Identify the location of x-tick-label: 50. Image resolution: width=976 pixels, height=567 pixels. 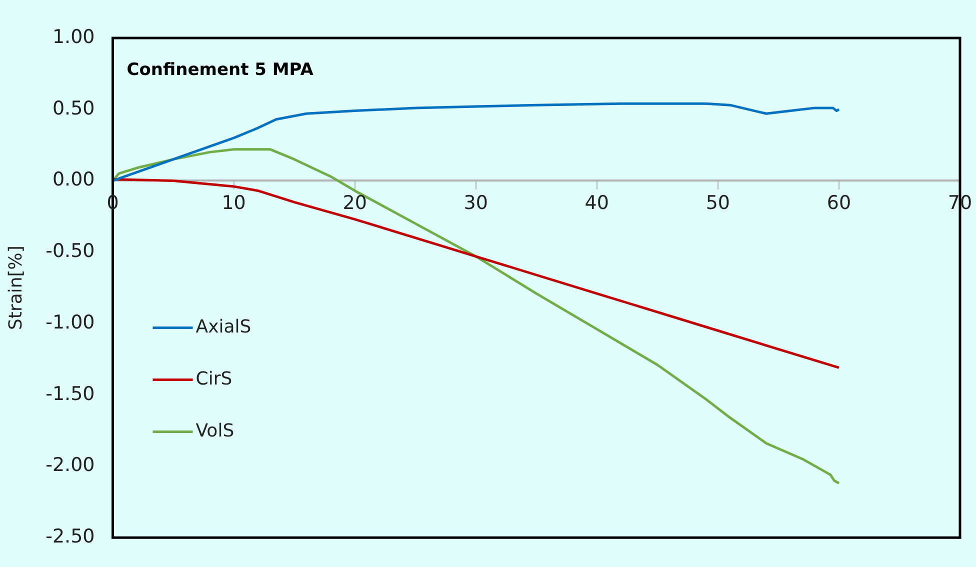
(718, 203).